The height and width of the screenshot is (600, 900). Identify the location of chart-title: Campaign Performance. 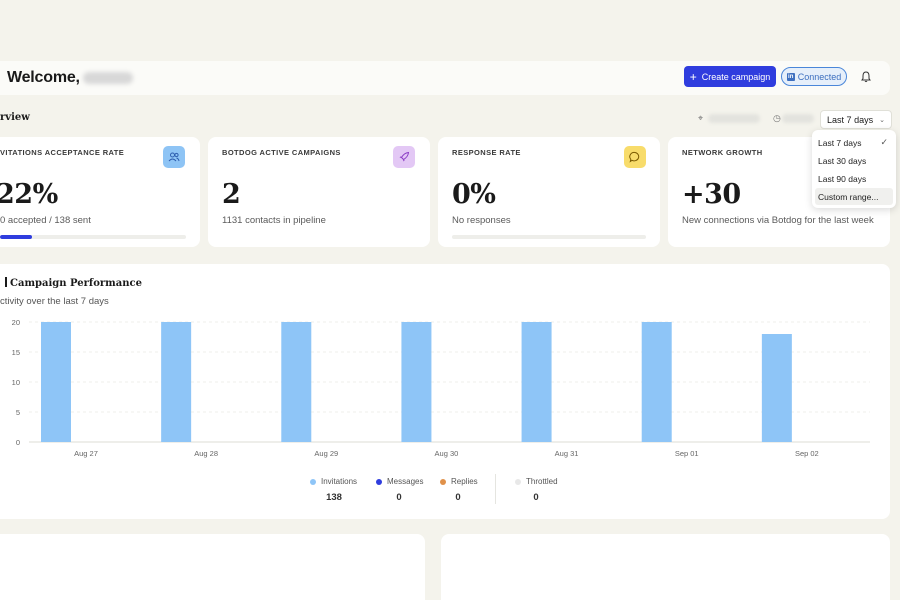
(73, 283).